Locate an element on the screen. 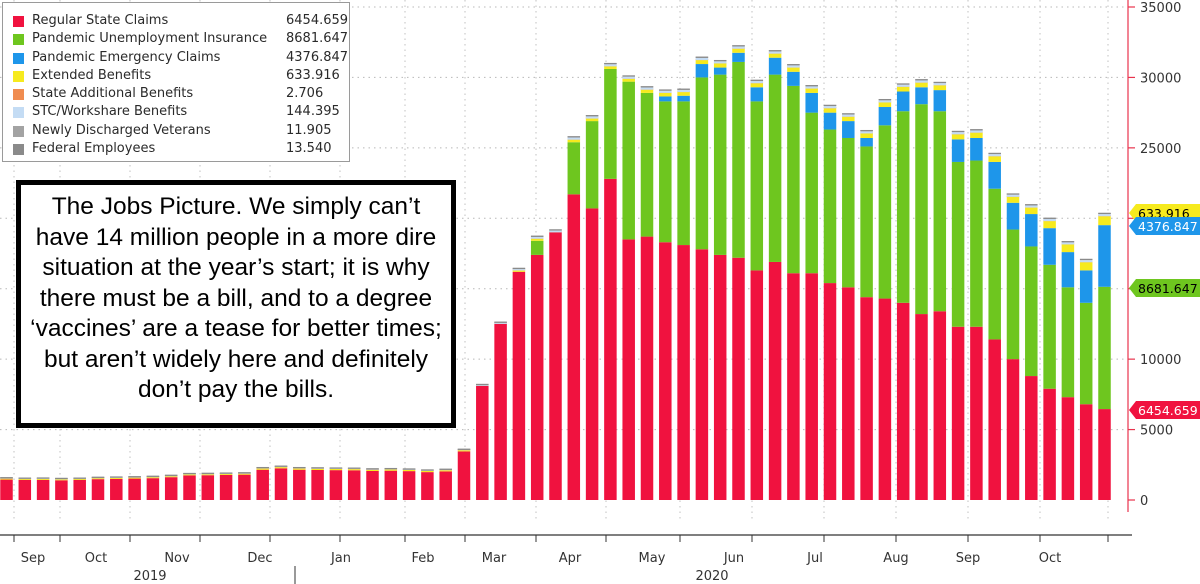 The width and height of the screenshot is (1200, 584). legend-value: 633.916 is located at coordinates (313, 75).